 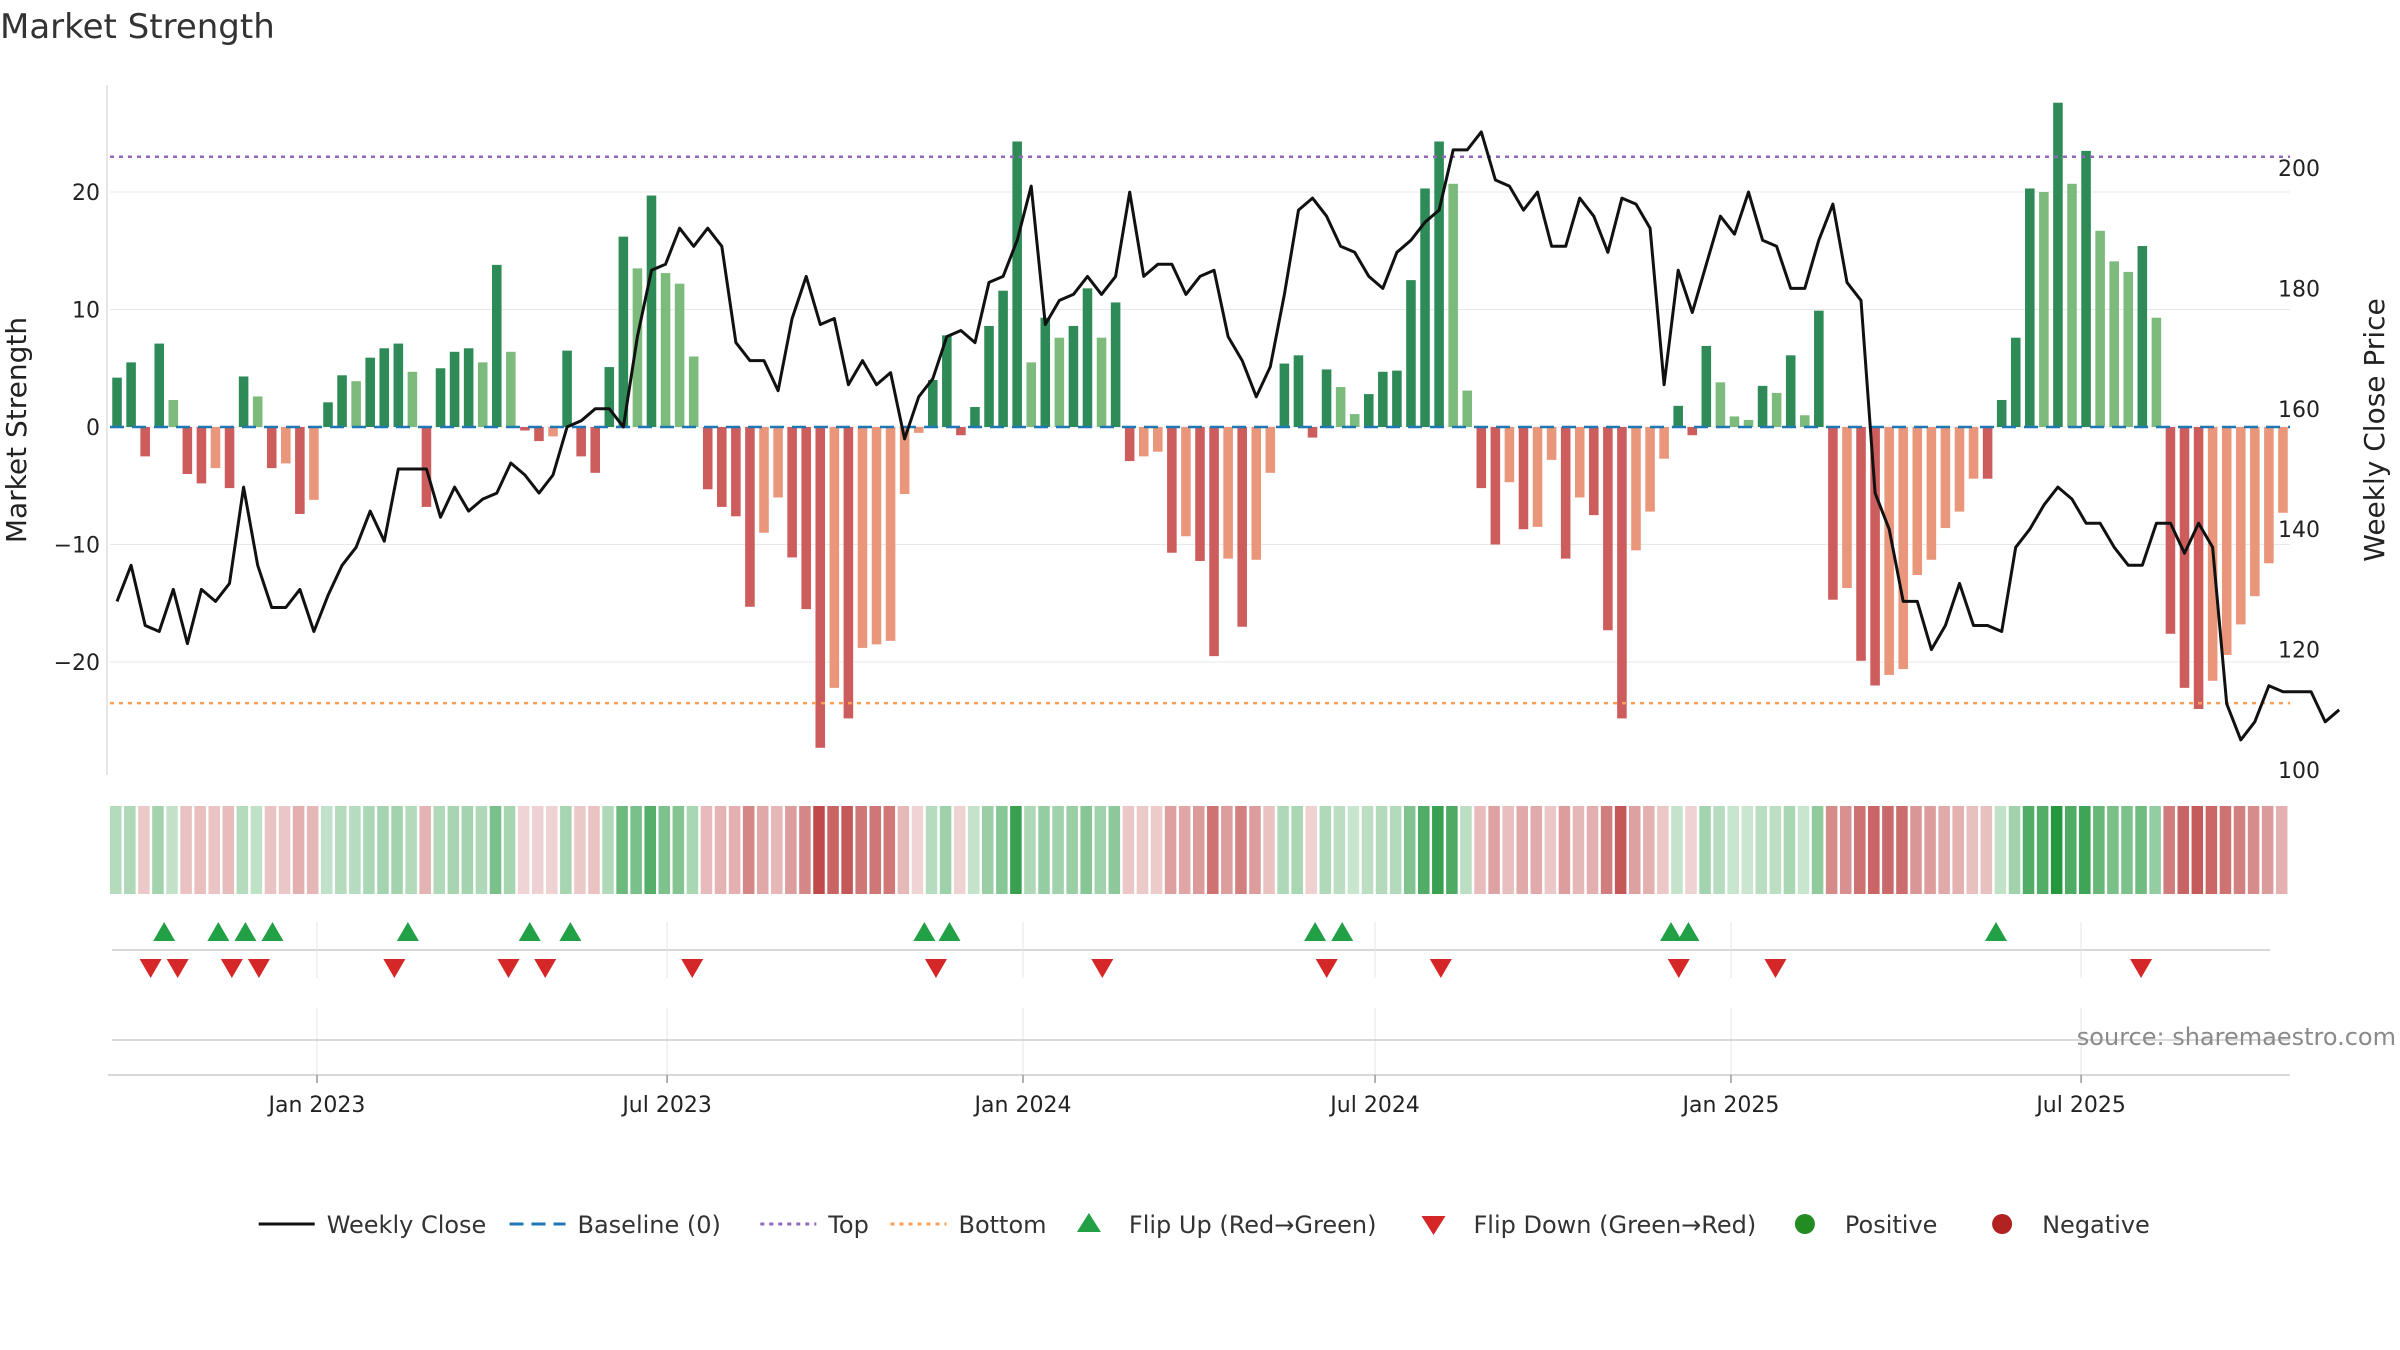 What do you see at coordinates (1226, 1225) in the screenshot?
I see `legend-item-4: Flip Up (Red→Green)` at bounding box center [1226, 1225].